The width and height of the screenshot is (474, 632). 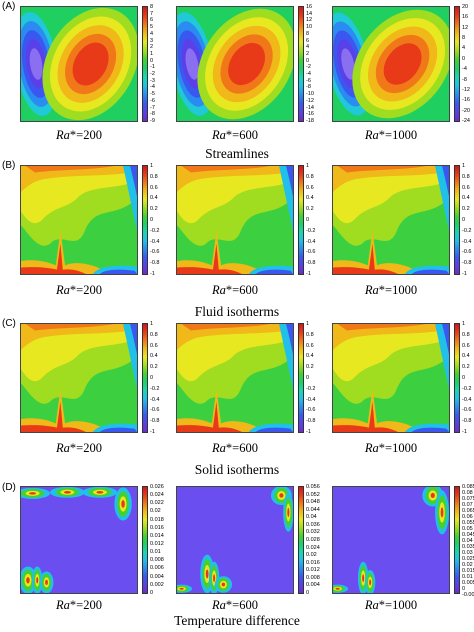 What do you see at coordinates (235, 605) in the screenshot?
I see `ra-label-d2: Ra*=600` at bounding box center [235, 605].